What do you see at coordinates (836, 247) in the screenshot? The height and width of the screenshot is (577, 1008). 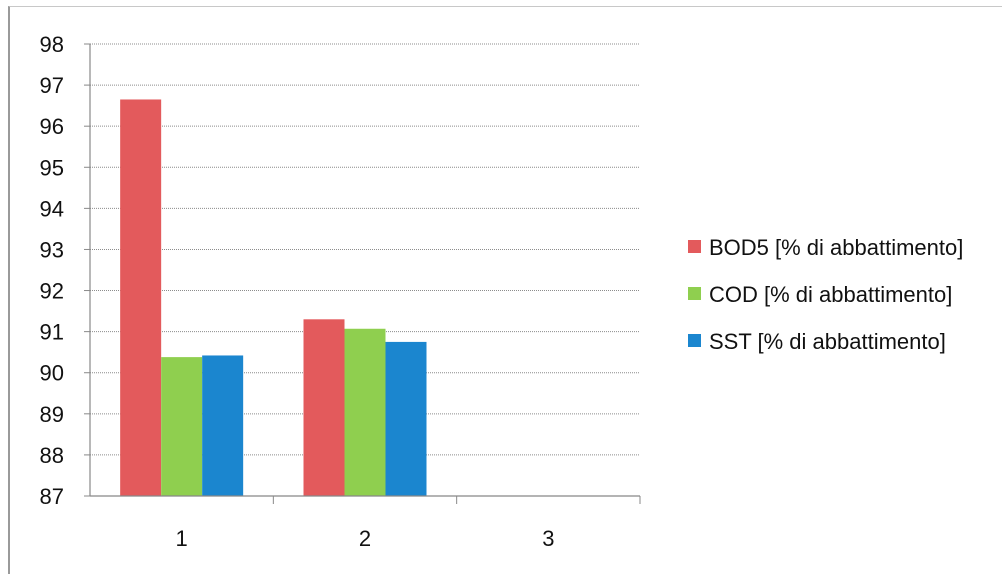 I see `legend-label: BOD5 [% di abbattimento]` at bounding box center [836, 247].